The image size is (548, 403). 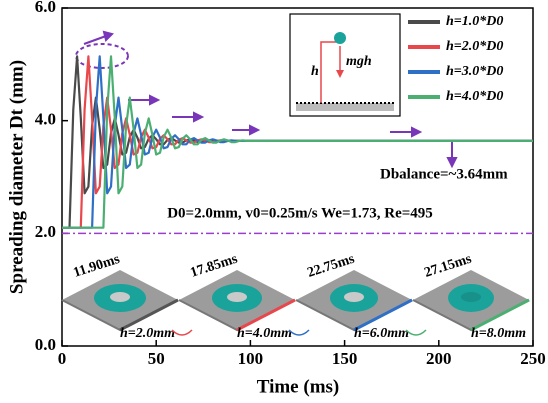 What do you see at coordinates (340, 74) in the screenshot?
I see `inset-arrowhead` at bounding box center [340, 74].